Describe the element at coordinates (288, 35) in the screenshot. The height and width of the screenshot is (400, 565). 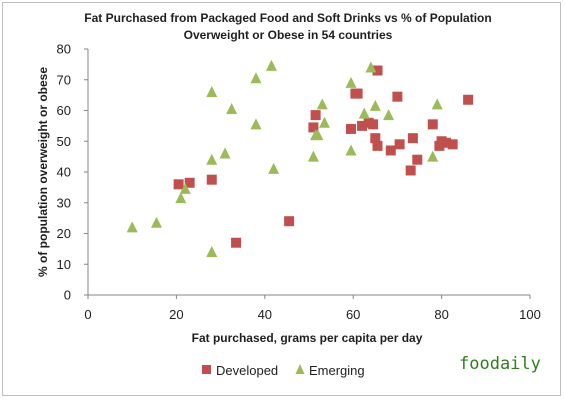
I see `chart-title-line-2: Overweight or Obese in 54 countries` at that location.